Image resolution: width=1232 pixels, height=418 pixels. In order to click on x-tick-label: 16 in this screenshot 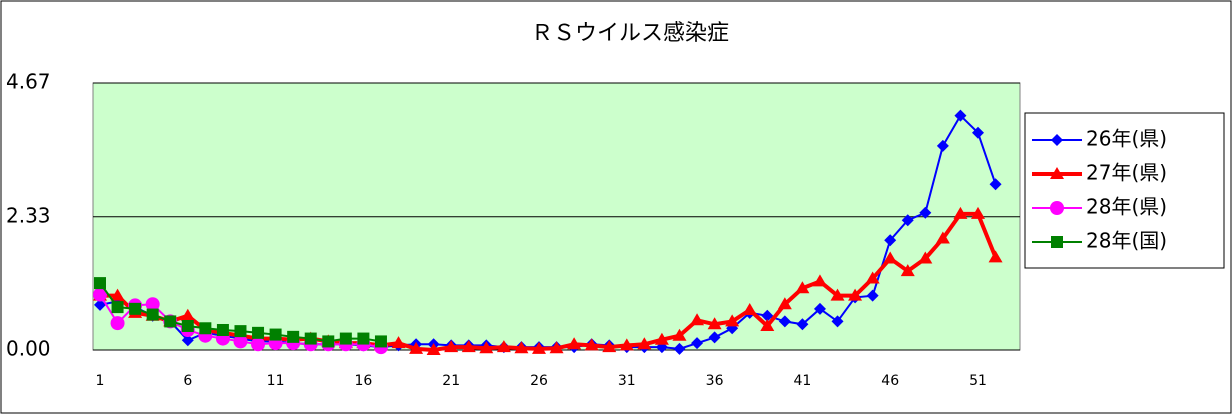, I will do `click(363, 381)`.